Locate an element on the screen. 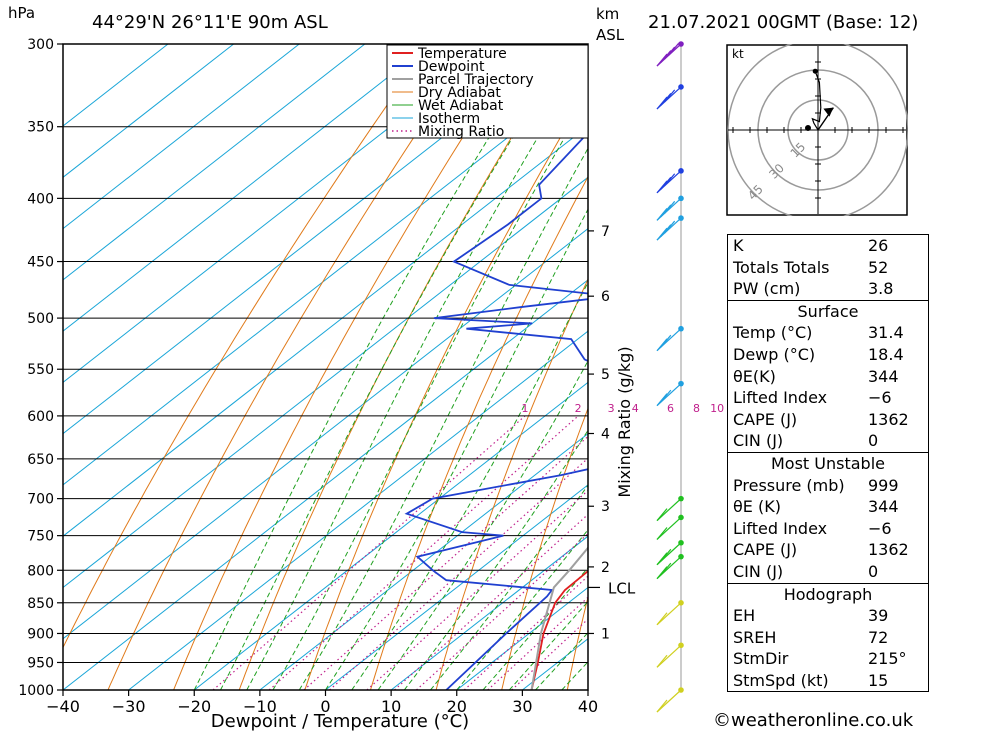 The image size is (1000, 733). series-temperature is located at coordinates (559, 629).